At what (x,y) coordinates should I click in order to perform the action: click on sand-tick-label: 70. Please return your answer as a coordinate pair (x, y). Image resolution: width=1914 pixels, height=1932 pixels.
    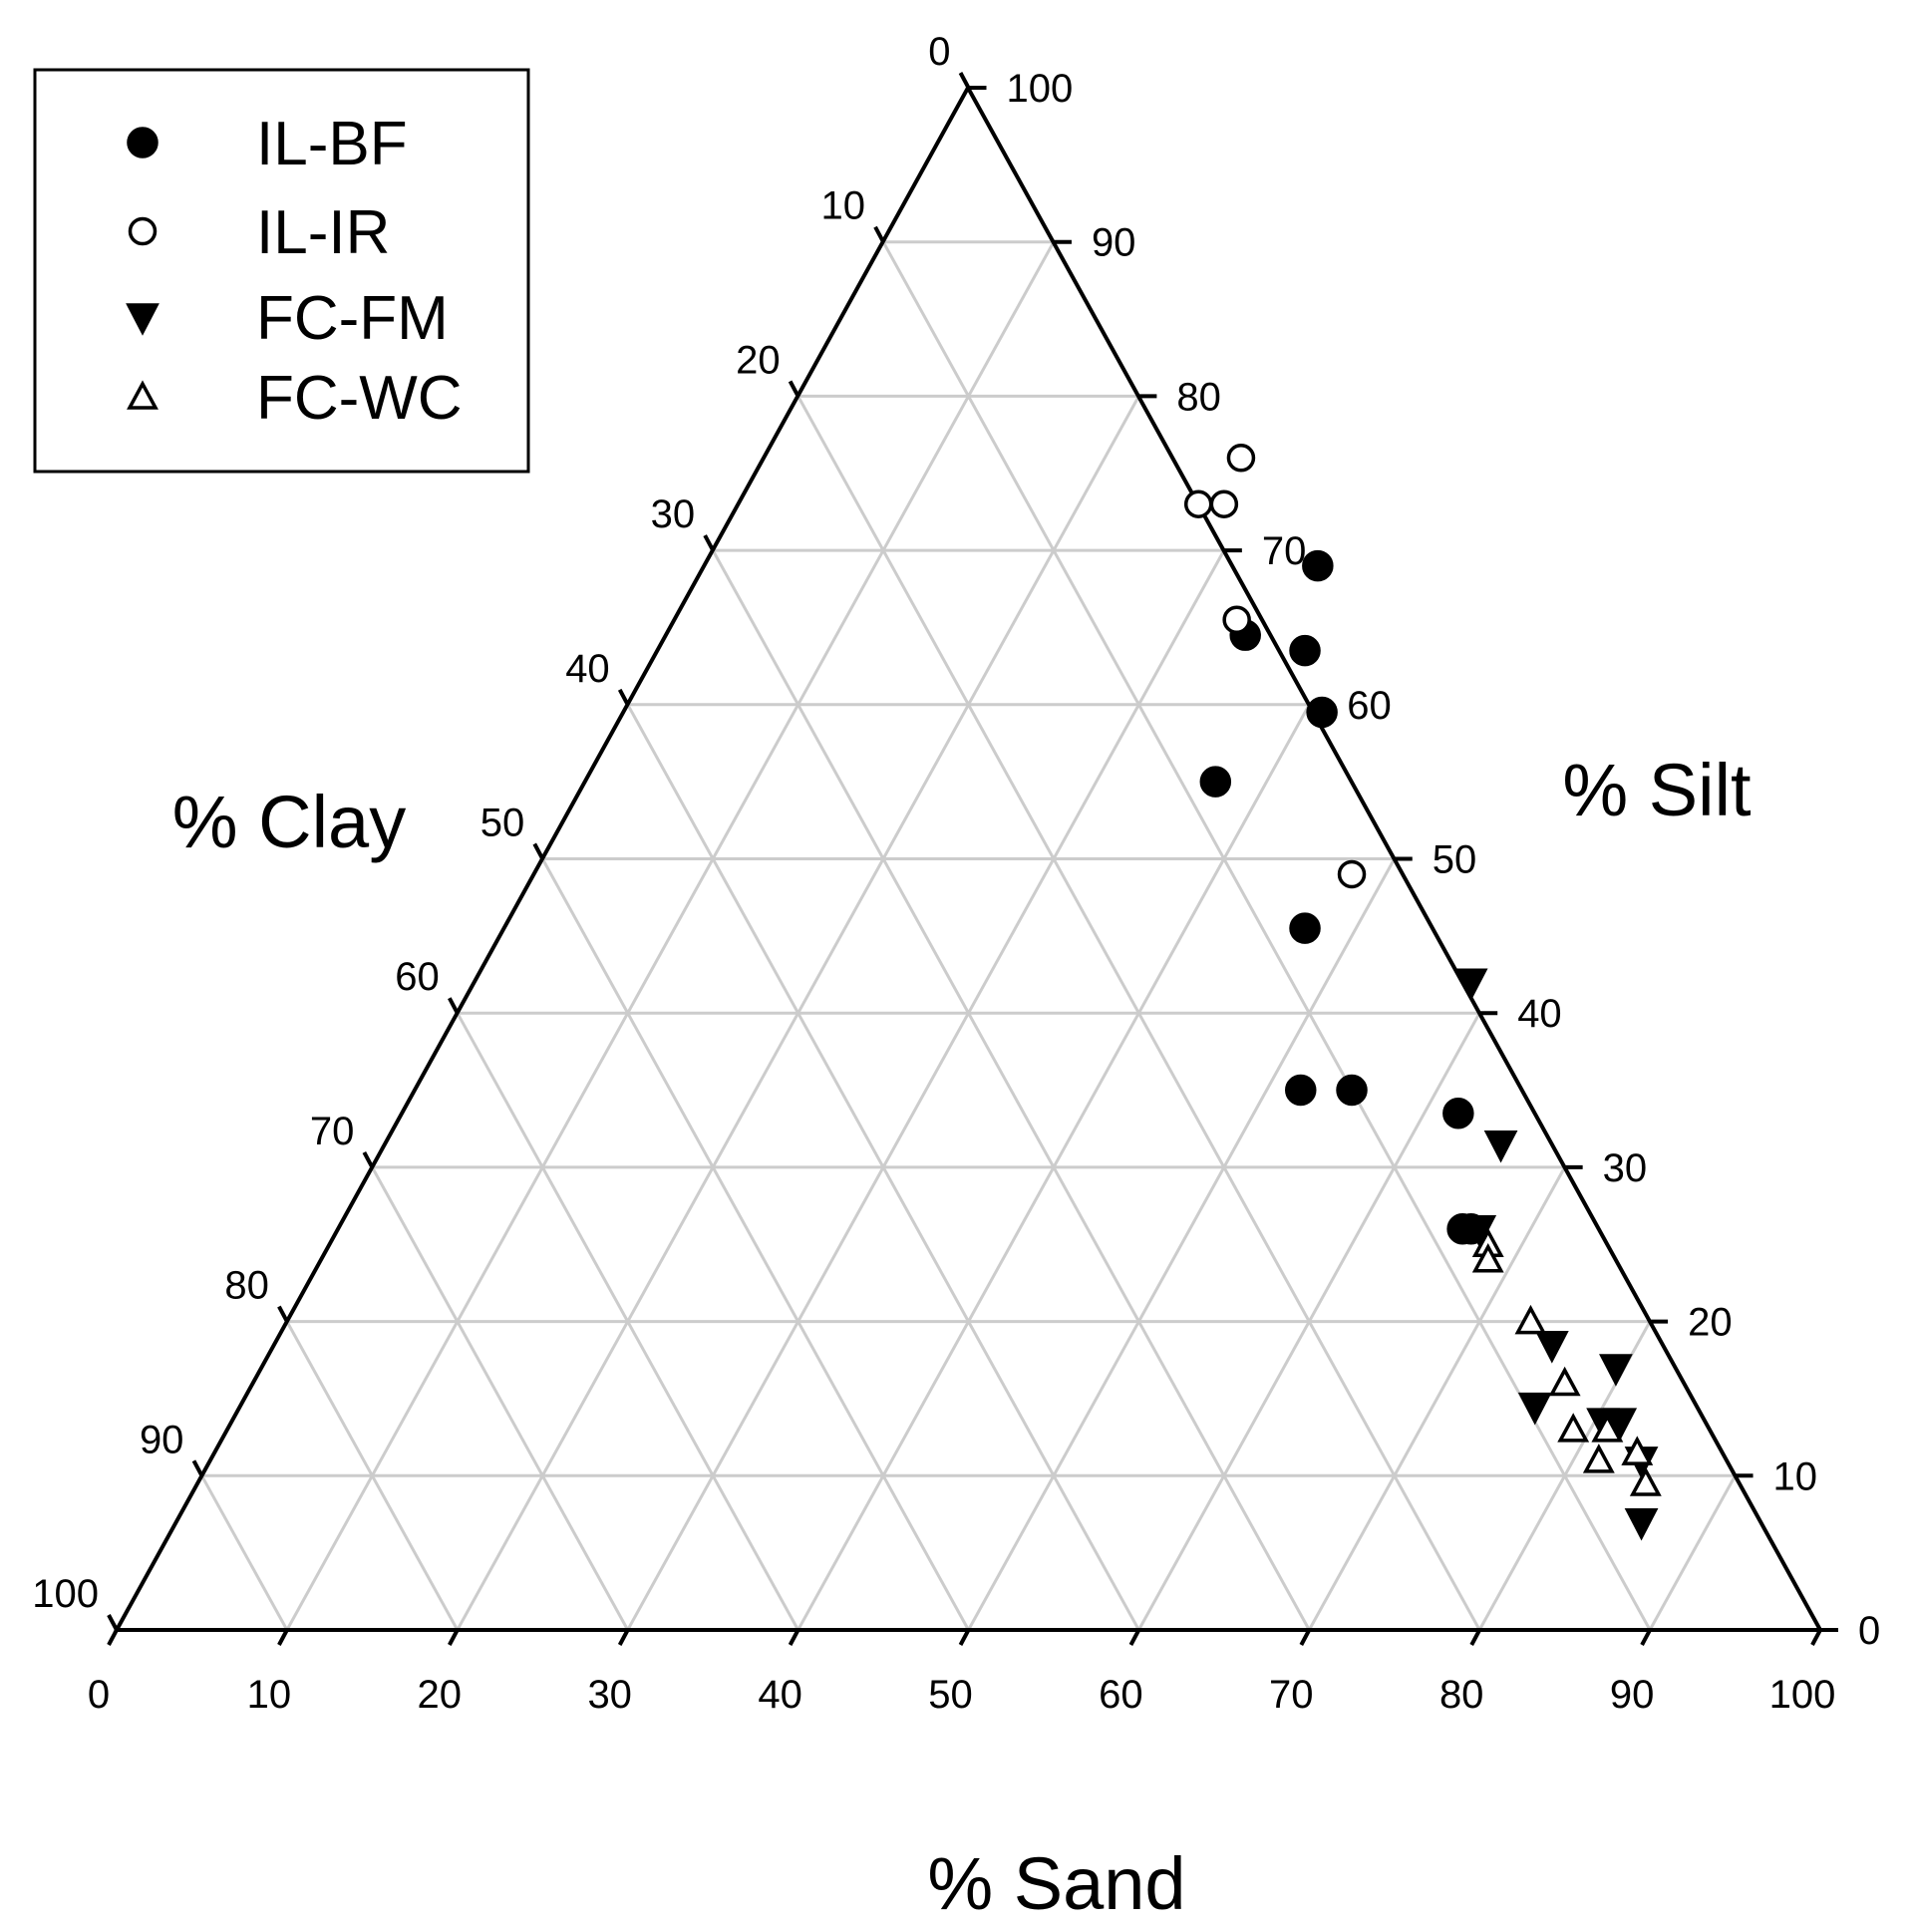
    Looking at the image, I should click on (1291, 1695).